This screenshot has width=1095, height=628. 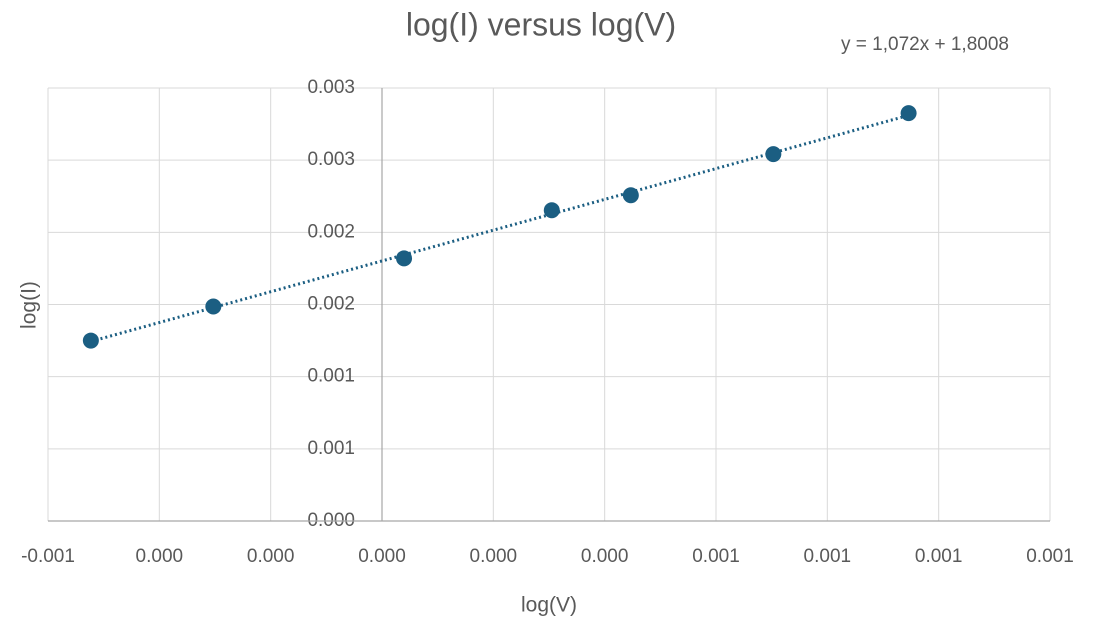 What do you see at coordinates (48, 556) in the screenshot?
I see `x-tick-label: -0.001` at bounding box center [48, 556].